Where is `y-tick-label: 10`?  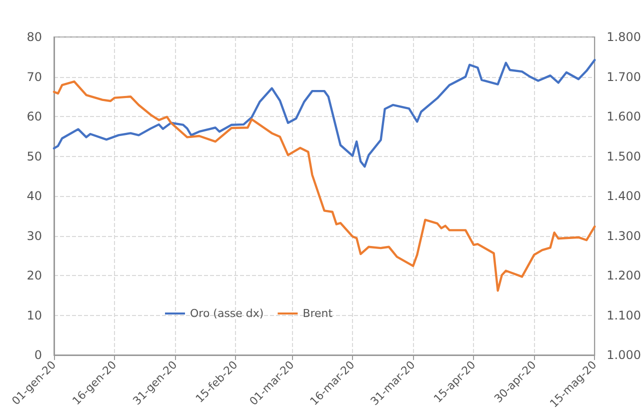
y-tick-label: 10 is located at coordinates (34, 315).